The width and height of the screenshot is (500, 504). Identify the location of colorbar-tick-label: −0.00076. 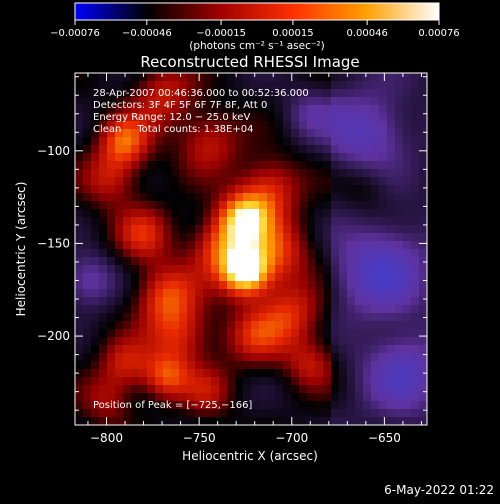
(75, 33).